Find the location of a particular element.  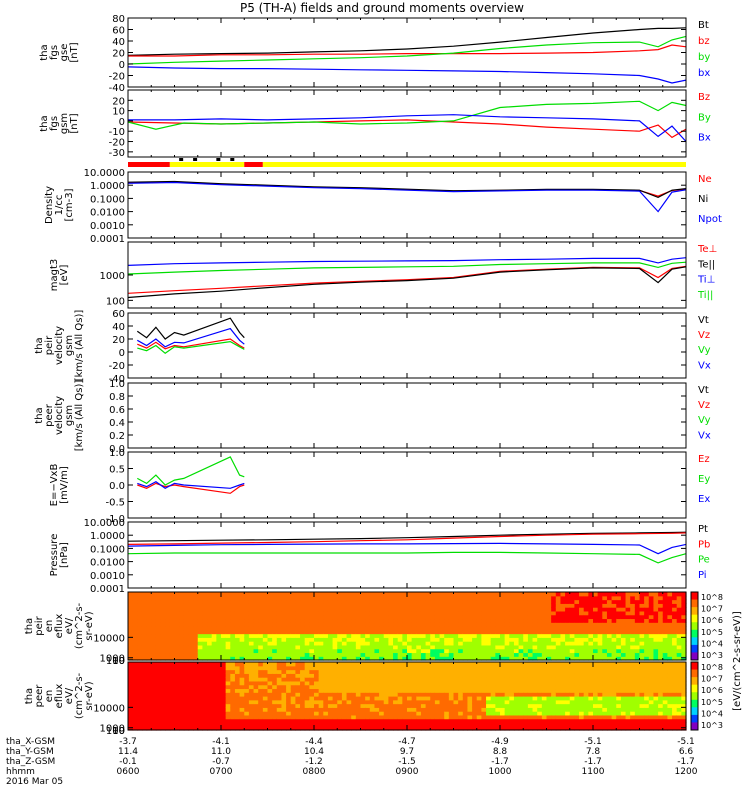

legend-label-bx: bx is located at coordinates (704, 73).